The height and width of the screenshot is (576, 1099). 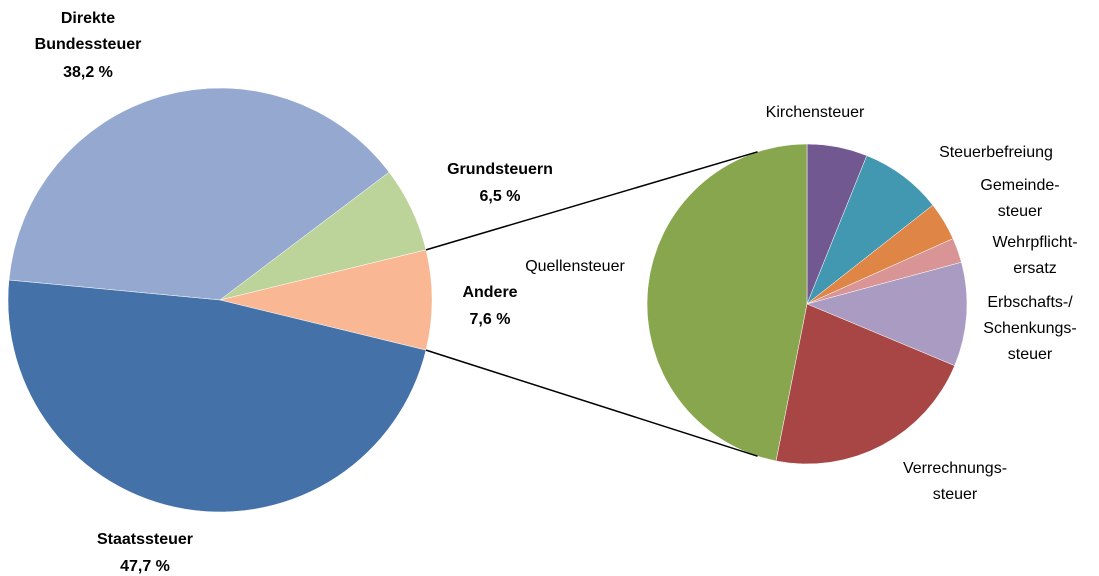 What do you see at coordinates (1034, 242) in the screenshot?
I see `slice-label: Wehrpflicht-` at bounding box center [1034, 242].